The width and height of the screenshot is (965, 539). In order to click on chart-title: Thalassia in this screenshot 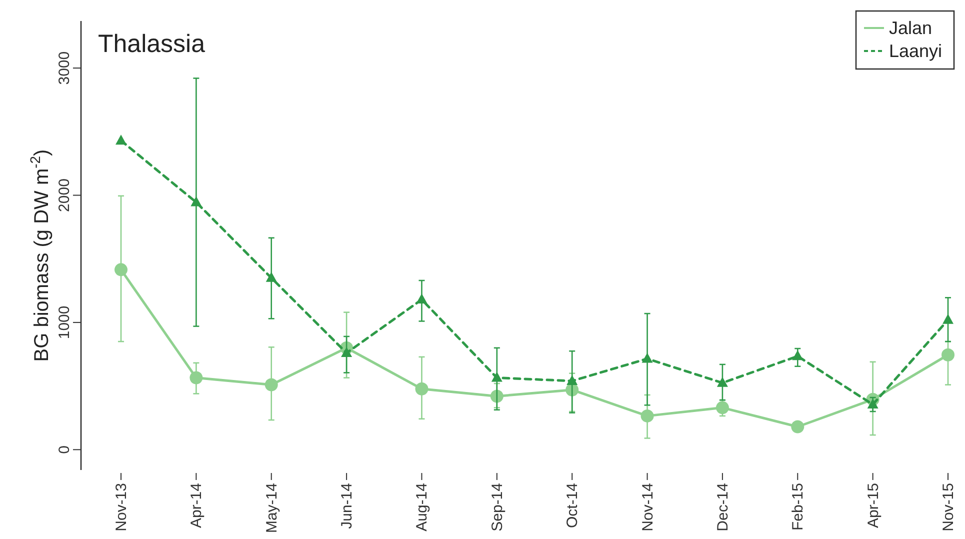, I will do `click(152, 44)`.